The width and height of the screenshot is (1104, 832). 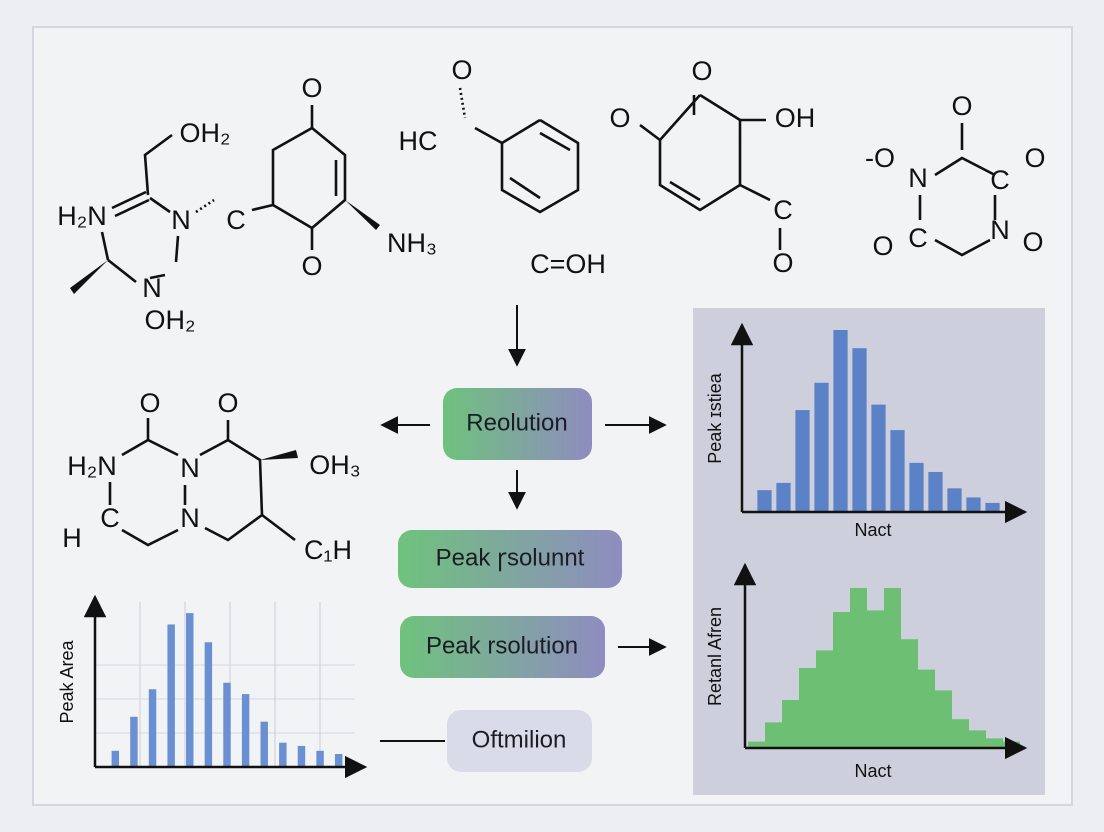 I want to click on box-label: Peak ꞅsolunnt, so click(x=510, y=557).